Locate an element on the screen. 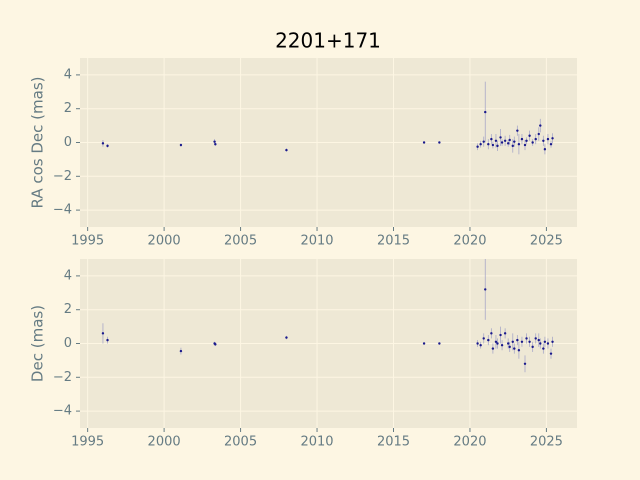  y-axis-label: Dec (mas) is located at coordinates (38, 343).